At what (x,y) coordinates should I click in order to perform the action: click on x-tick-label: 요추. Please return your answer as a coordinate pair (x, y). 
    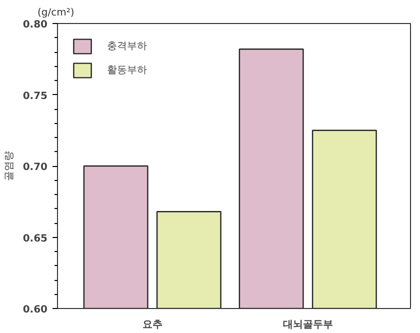
    Looking at the image, I should click on (152, 325).